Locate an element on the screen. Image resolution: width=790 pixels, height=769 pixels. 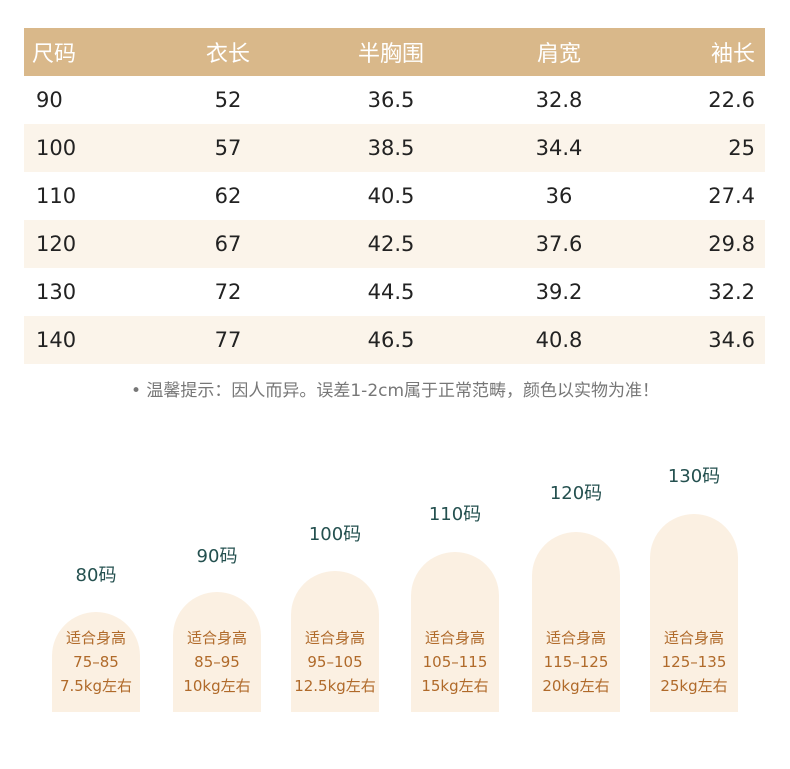
table-row: 120 67 42.5 37.6 29.8 is located at coordinates (394, 244).